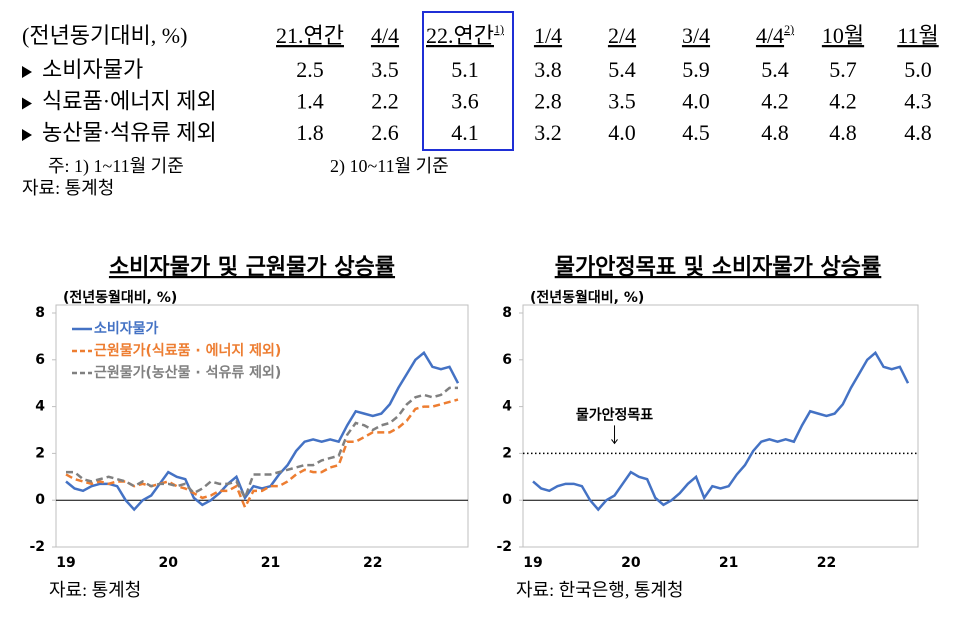  Describe the element at coordinates (460, 35) in the screenshot. I see `header-text: 22.연간` at that location.